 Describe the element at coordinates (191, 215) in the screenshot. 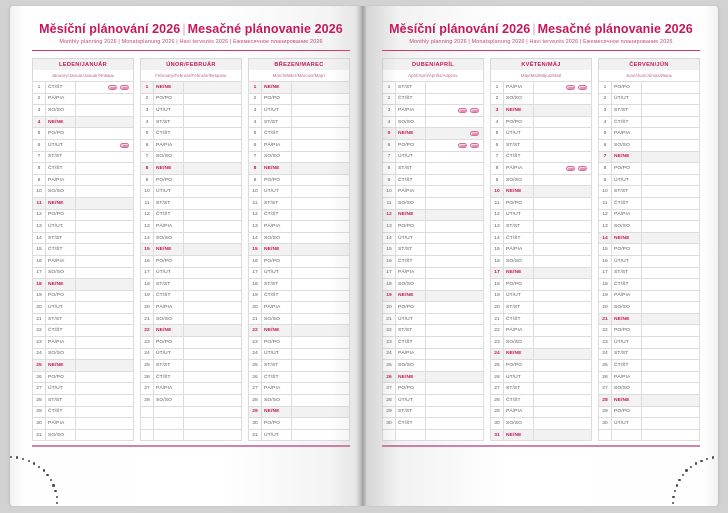

I see `day-row: 12 ČT/ŠT` at that location.